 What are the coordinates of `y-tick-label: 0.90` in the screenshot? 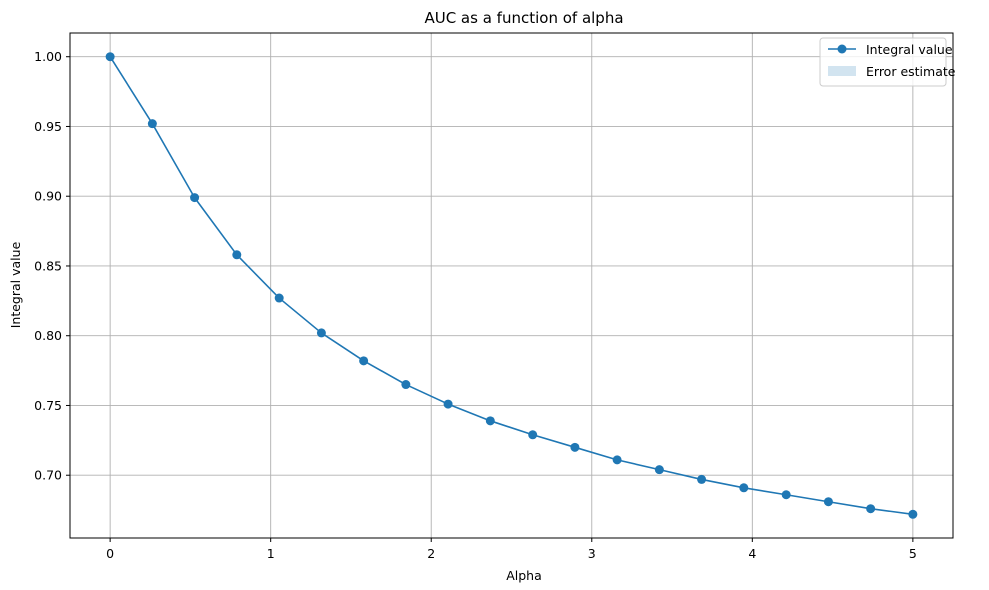 It's located at (48, 196).